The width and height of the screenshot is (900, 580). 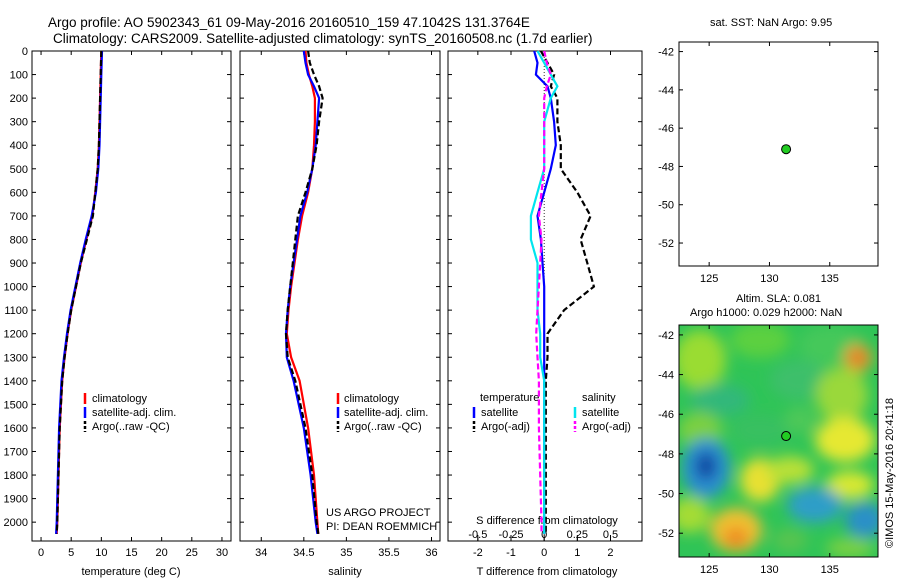 What do you see at coordinates (666, 455) in the screenshot?
I see `sla_map-ytick-label: -48` at bounding box center [666, 455].